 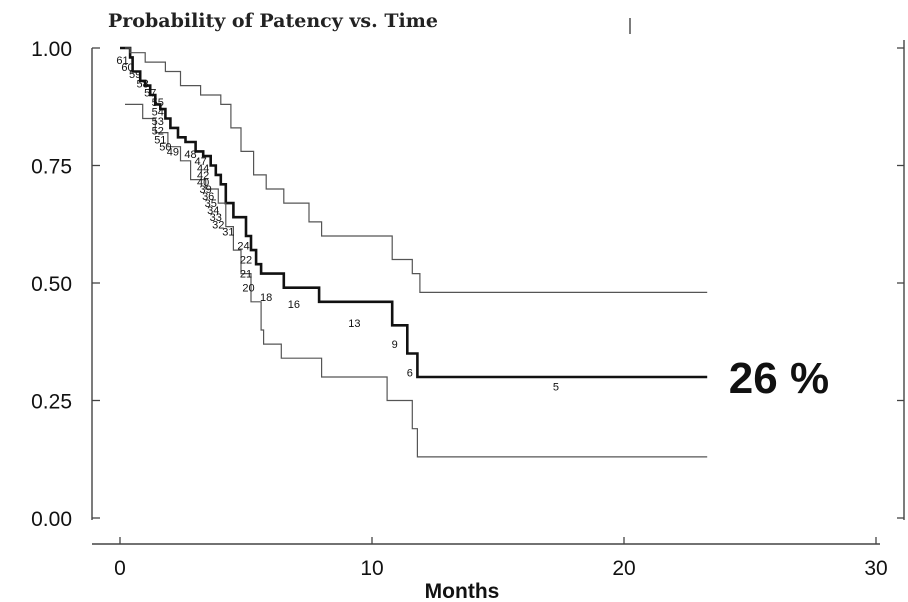 I want to click on x-tick-label: 20, so click(x=623, y=568).